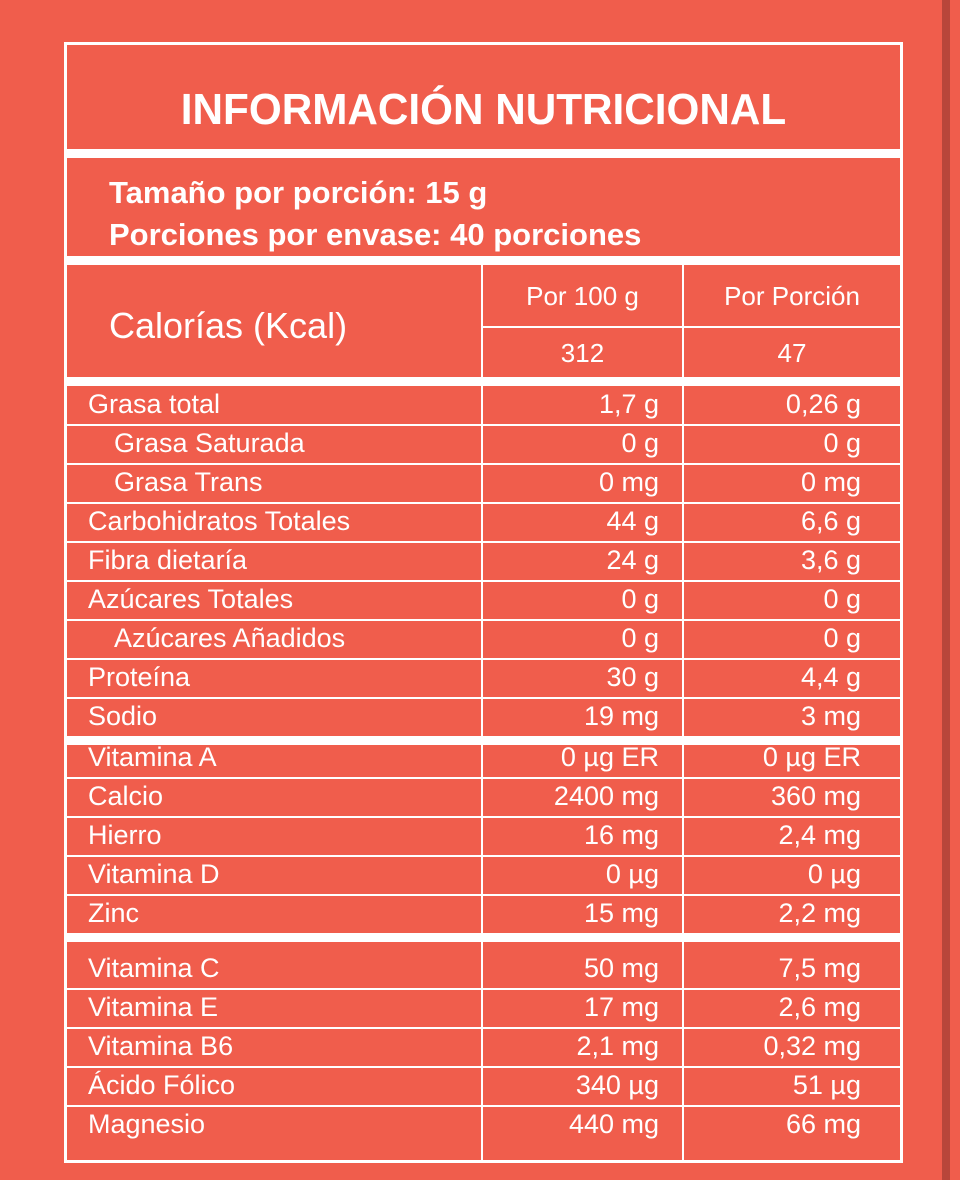  I want to click on value-per100: 19 mg, so click(621, 716).